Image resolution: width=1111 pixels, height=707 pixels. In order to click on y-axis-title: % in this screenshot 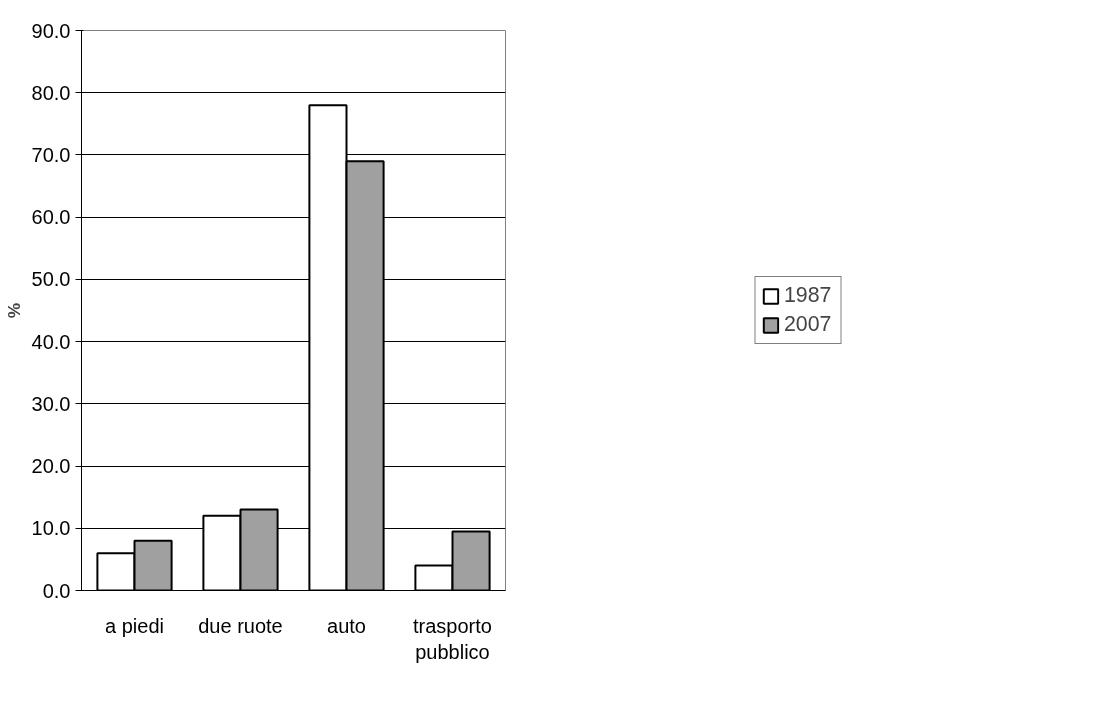, I will do `click(13, 310)`.